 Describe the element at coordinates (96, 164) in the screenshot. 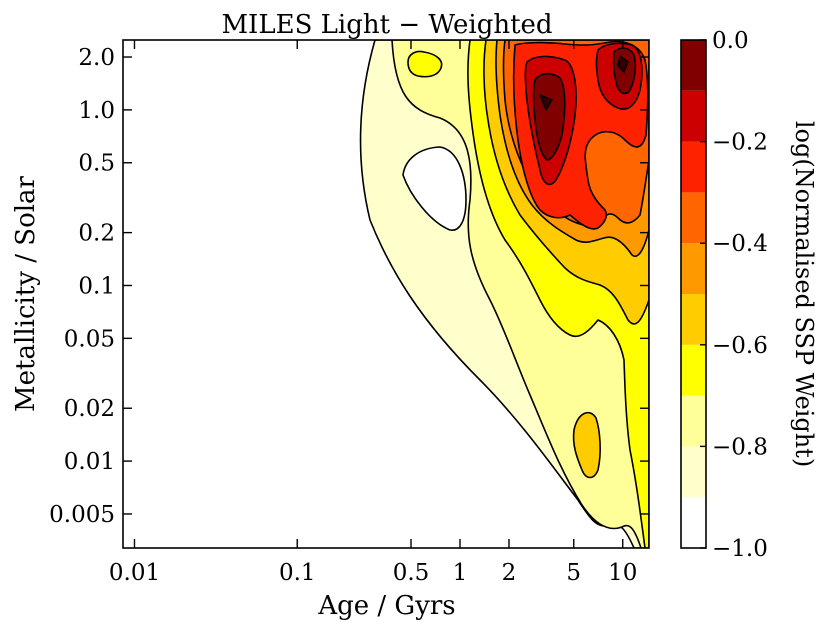

I see `y-tick-label: 0.5` at that location.